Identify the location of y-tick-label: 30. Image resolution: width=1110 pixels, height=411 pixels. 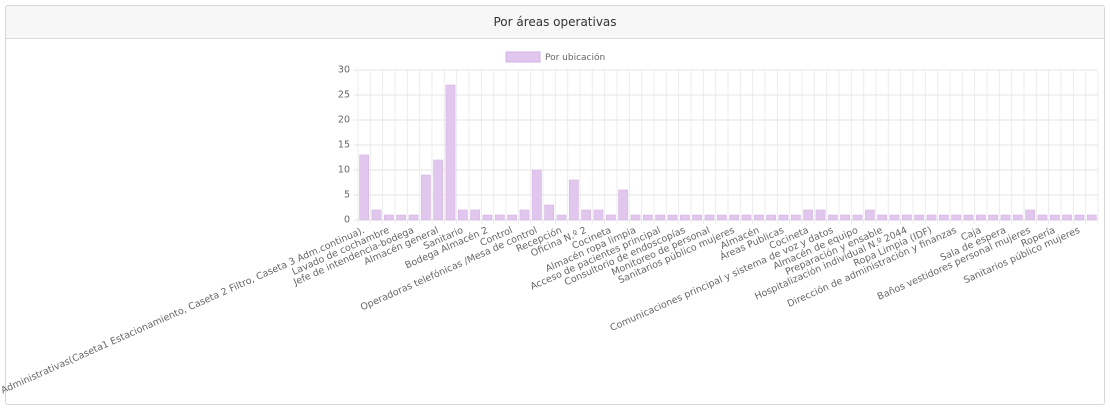
(344, 70).